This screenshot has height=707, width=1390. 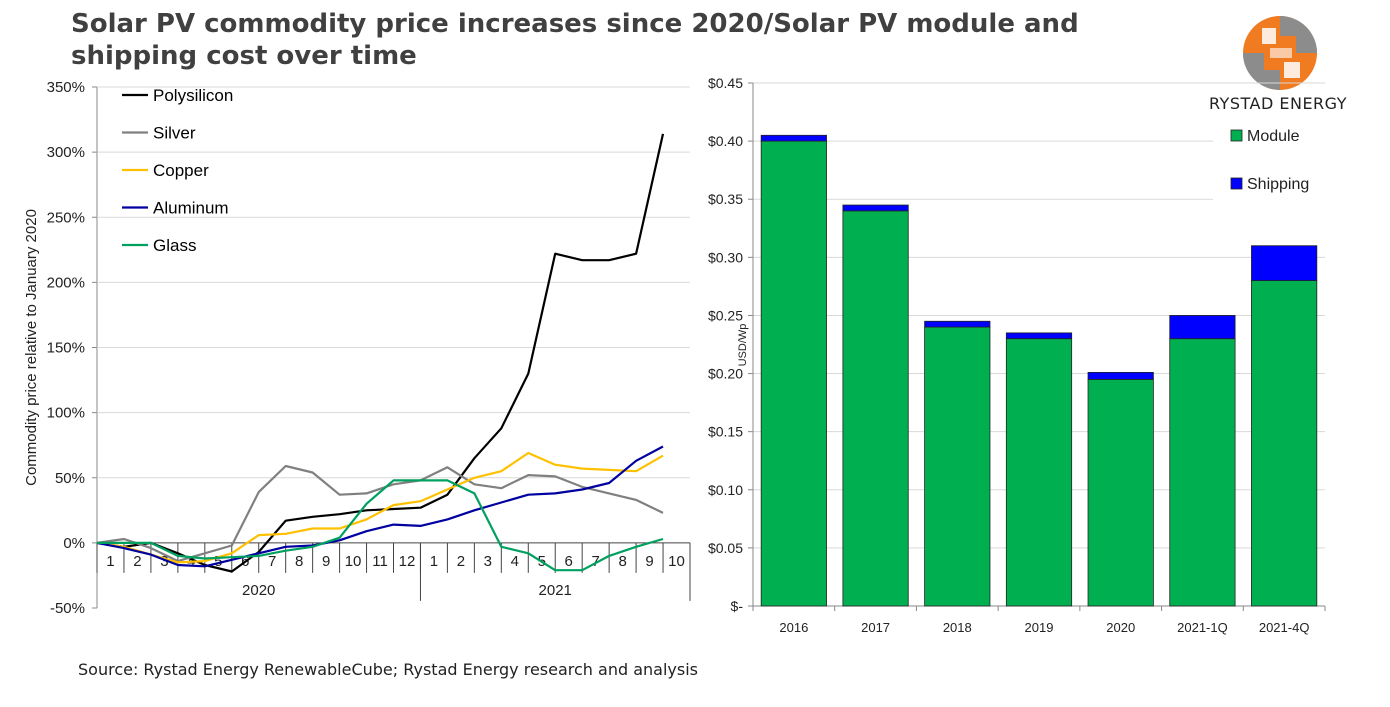 What do you see at coordinates (725, 257) in the screenshot?
I see `y-tick-label: $0.30` at bounding box center [725, 257].